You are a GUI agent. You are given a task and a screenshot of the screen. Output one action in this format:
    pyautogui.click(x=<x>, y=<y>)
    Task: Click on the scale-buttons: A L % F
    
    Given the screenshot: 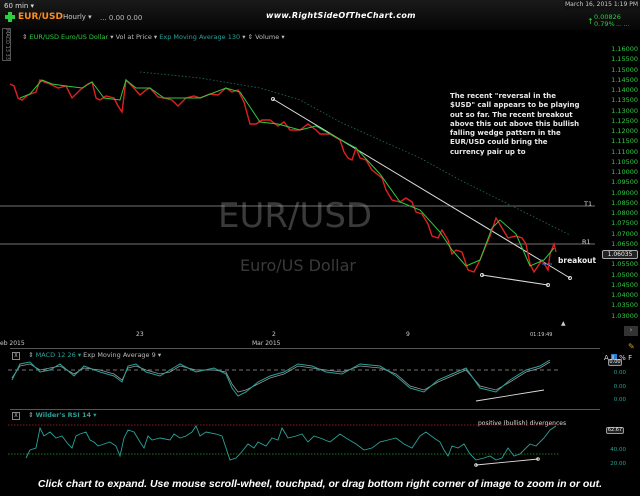 What is the action you would take?
    pyautogui.click(x=618, y=358)
    